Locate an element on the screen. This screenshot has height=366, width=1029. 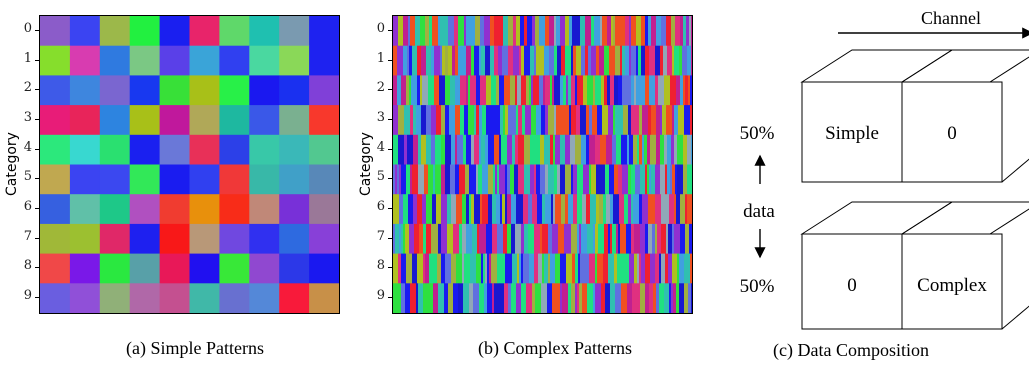
caption-c: (c) Data Composition is located at coordinates (851, 350).